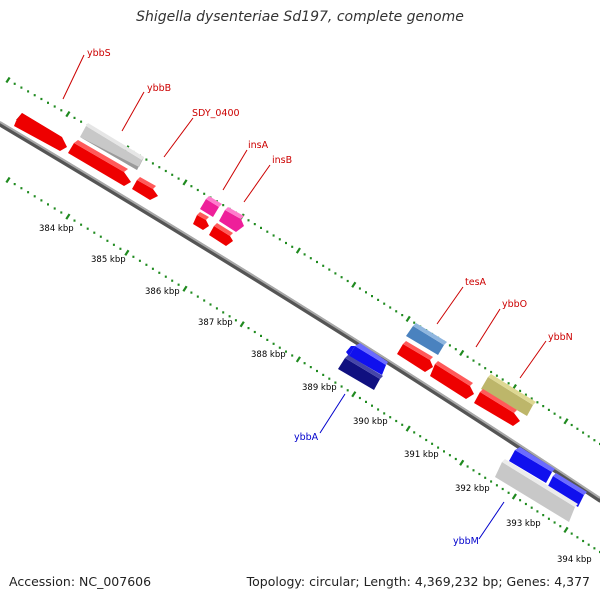 This screenshot has width=600, height=600. I want to click on leader-insA, so click(235, 170).